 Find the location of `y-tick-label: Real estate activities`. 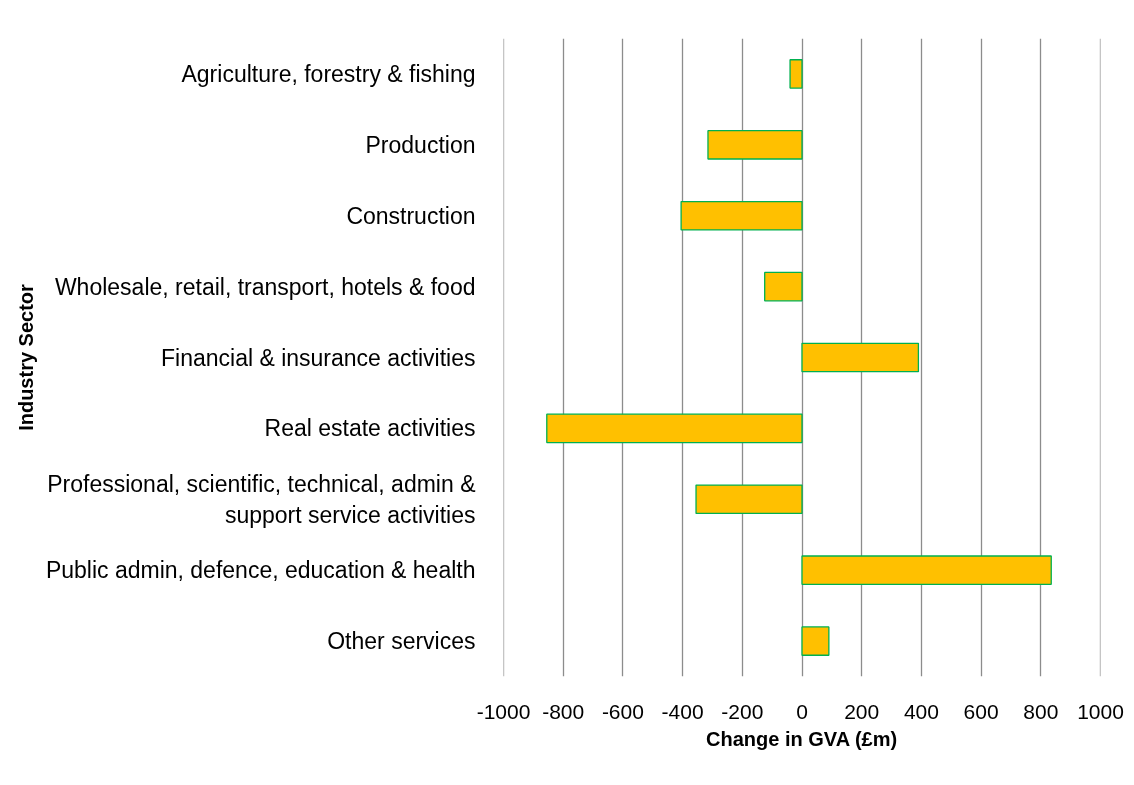

y-tick-label: Real estate activities is located at coordinates (370, 428).